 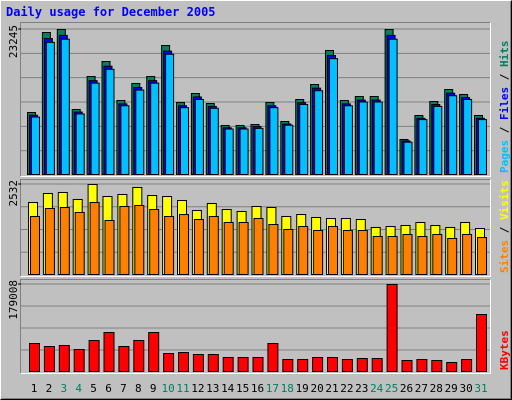 What do you see at coordinates (212, 388) in the screenshot?
I see `x-tick-label: 13` at bounding box center [212, 388].